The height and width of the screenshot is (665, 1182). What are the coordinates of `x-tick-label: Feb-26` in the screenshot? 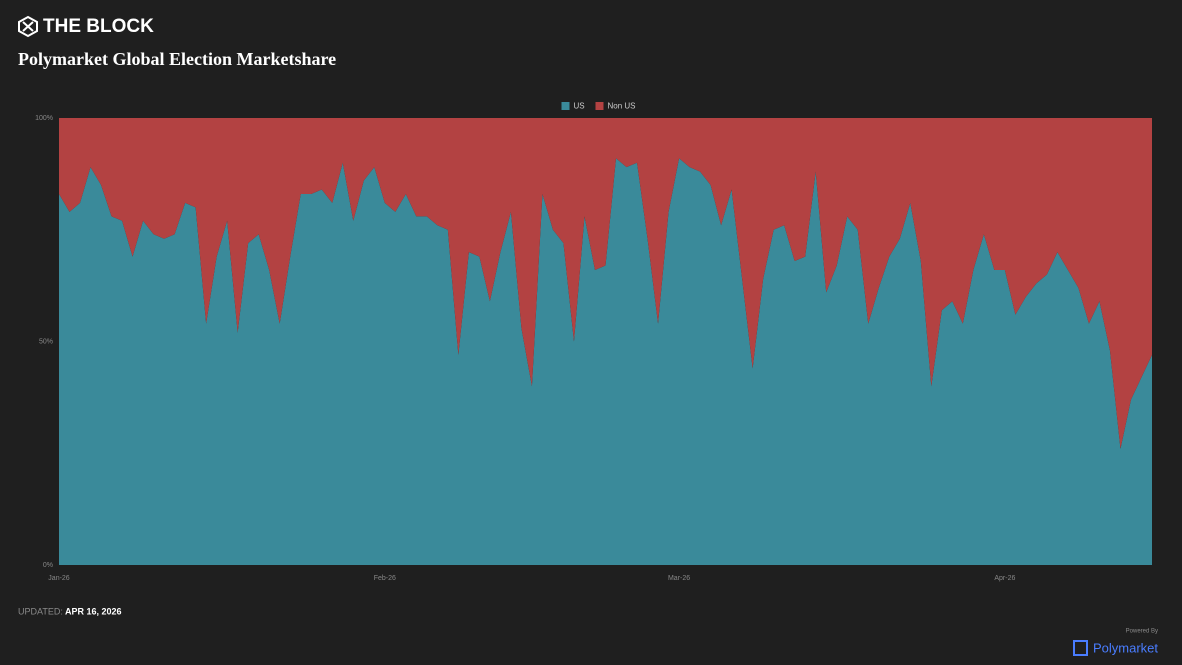 It's located at (385, 578).